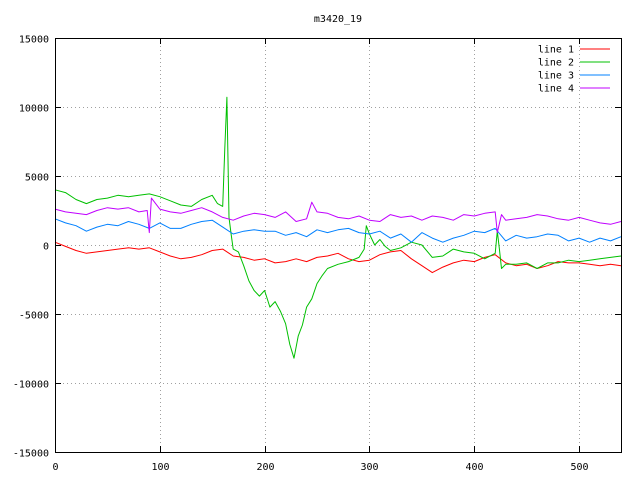 The width and height of the screenshot is (640, 480). What do you see at coordinates (34, 109) in the screenshot?
I see `y-tick-label: 10000` at bounding box center [34, 109].